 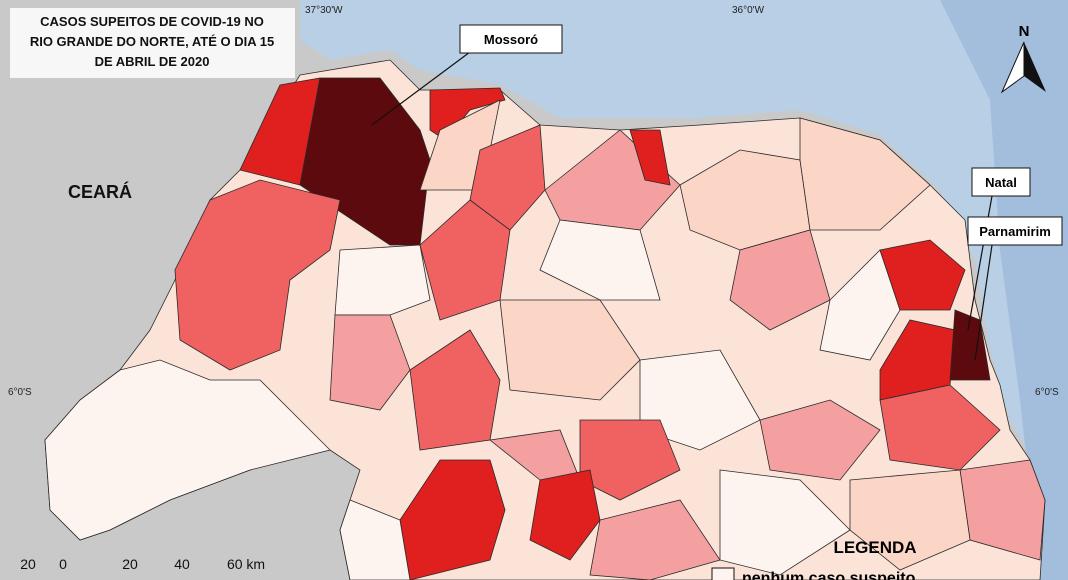 I want to click on callout-label: Natal, so click(x=1001, y=182).